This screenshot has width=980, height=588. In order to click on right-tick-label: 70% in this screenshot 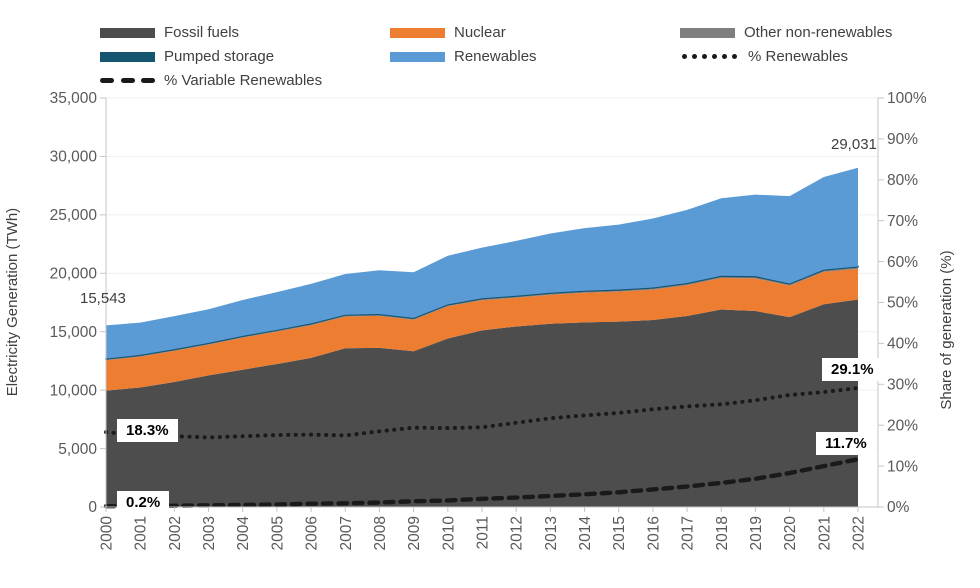, I will do `click(902, 221)`.